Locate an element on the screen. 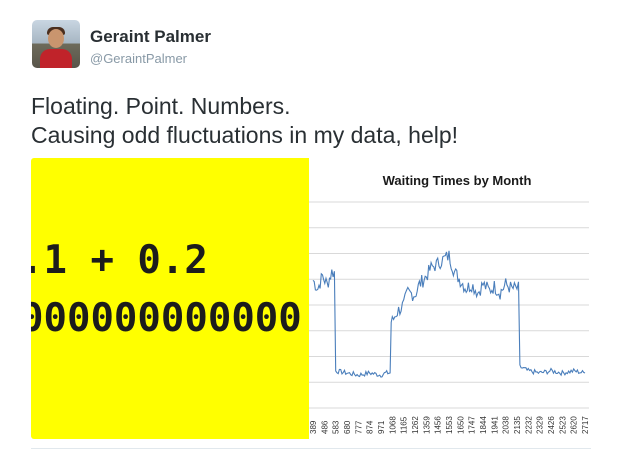 The width and height of the screenshot is (622, 450). x-tick-label: 486 is located at coordinates (324, 427).